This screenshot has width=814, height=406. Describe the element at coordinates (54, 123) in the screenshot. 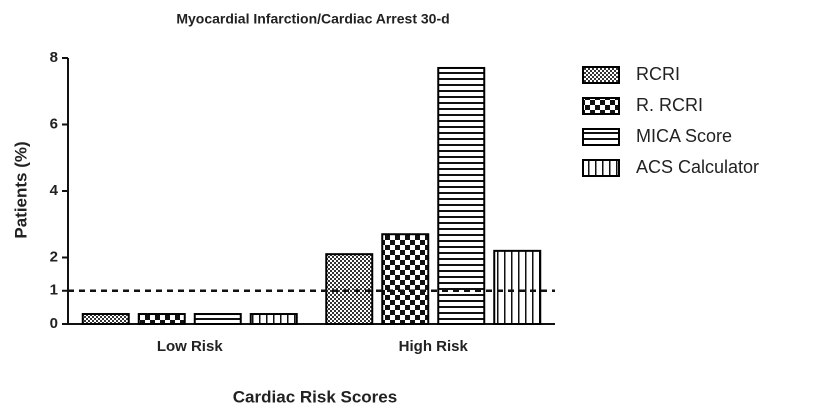

I see `y-tick-label: 6` at that location.